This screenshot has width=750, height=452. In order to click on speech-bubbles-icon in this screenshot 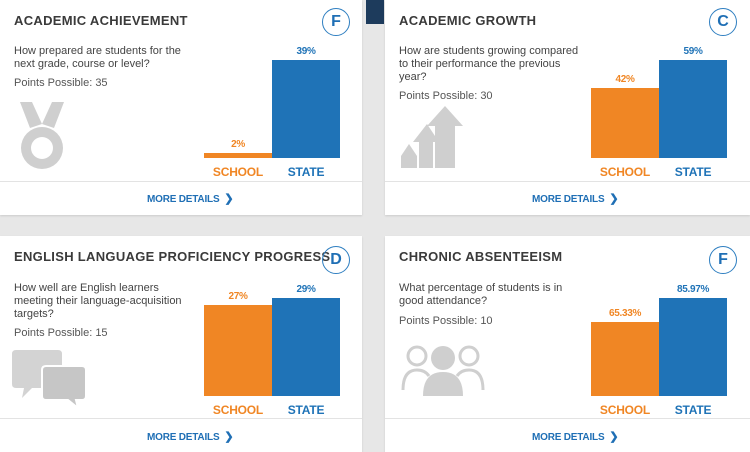, I will do `click(49, 380)`.